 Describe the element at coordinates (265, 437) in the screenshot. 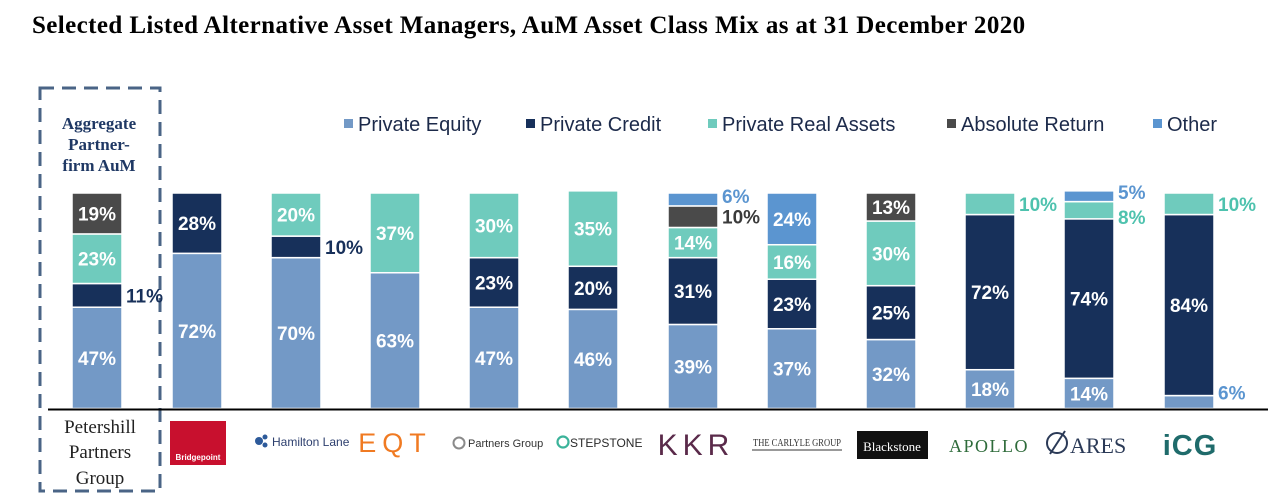

I see `logo-hamilton-dot-icon` at that location.